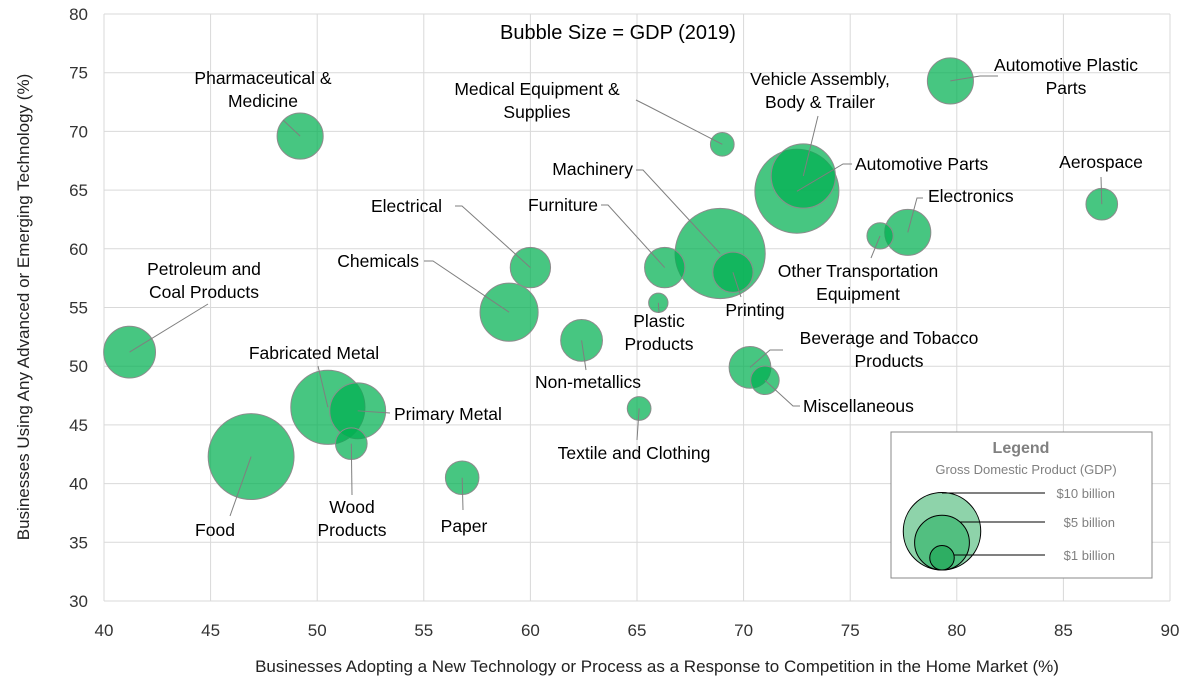 This screenshot has width=1193, height=699. I want to click on legend-title: Legend, so click(1021, 448).